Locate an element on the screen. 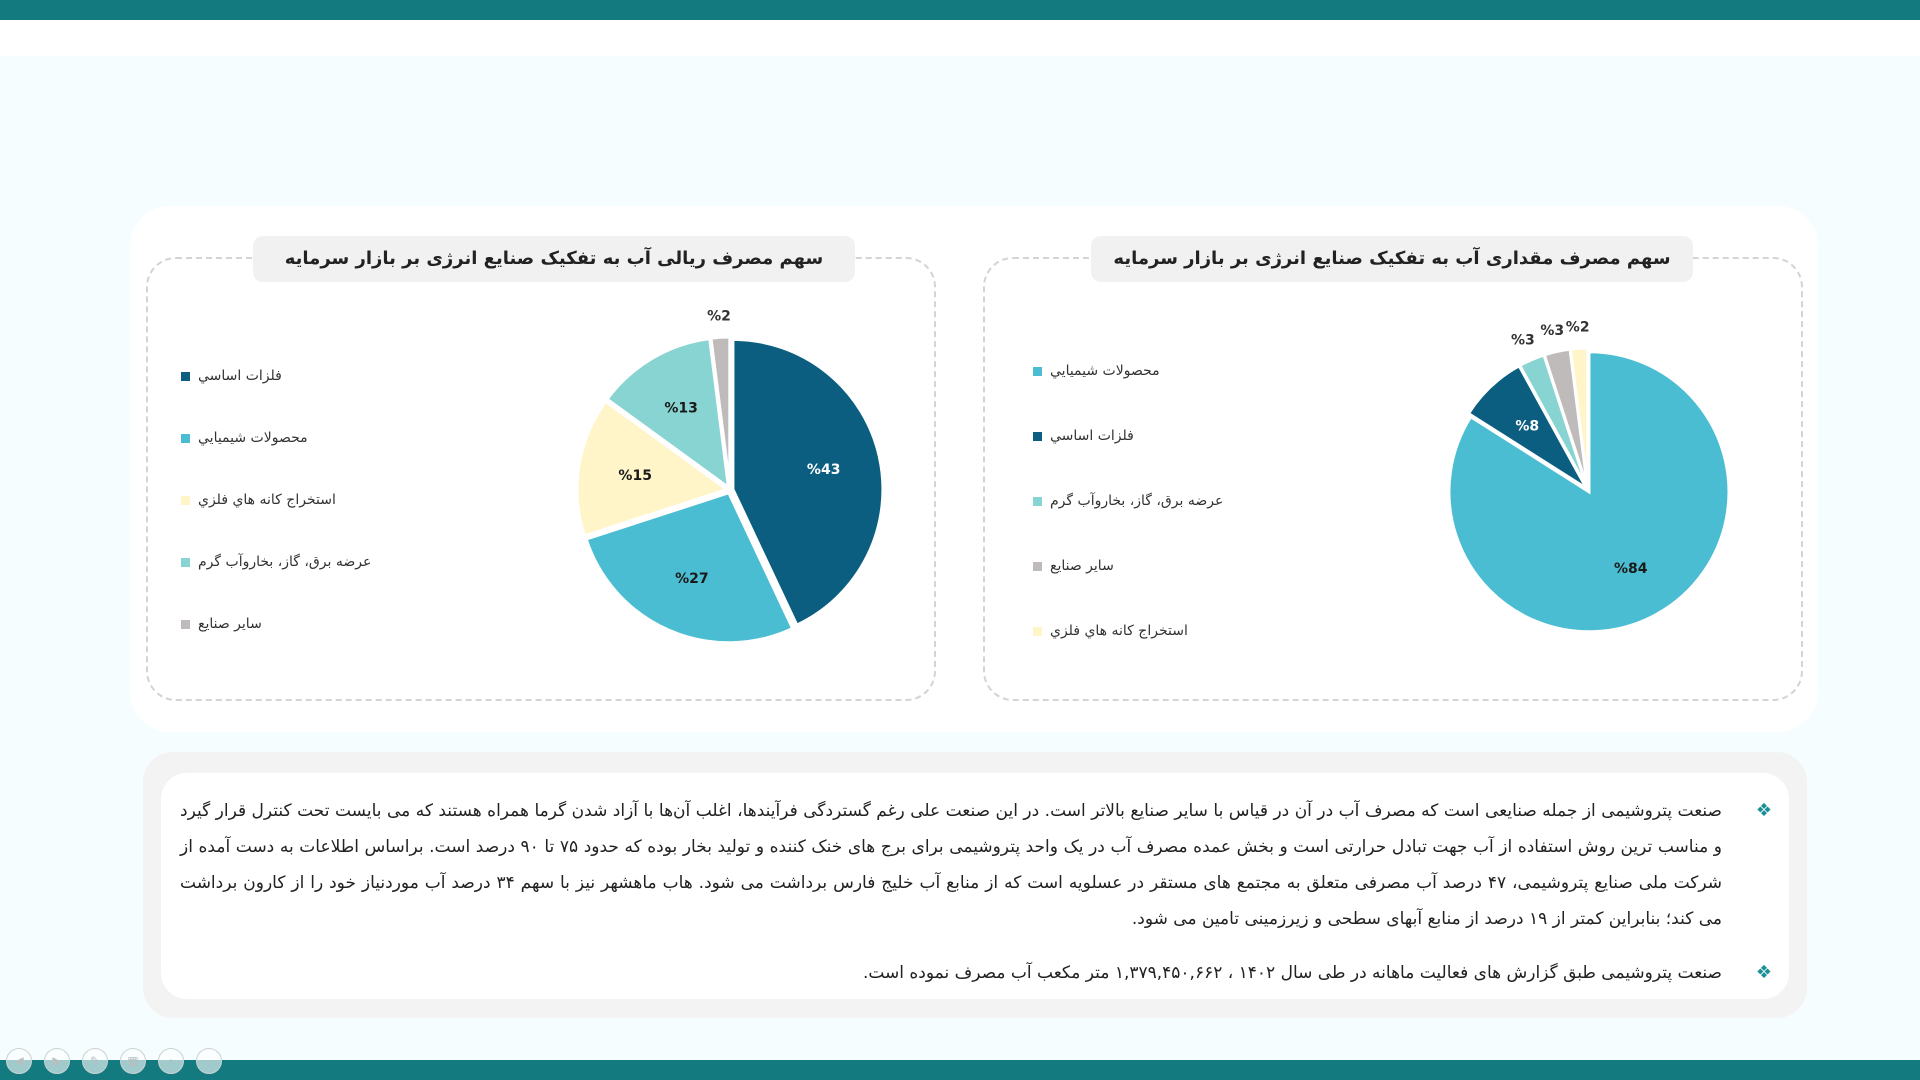 The image size is (1920, 1080). pie-chart-rial: %43 %27 %15 %13 %2 is located at coordinates (730, 476).